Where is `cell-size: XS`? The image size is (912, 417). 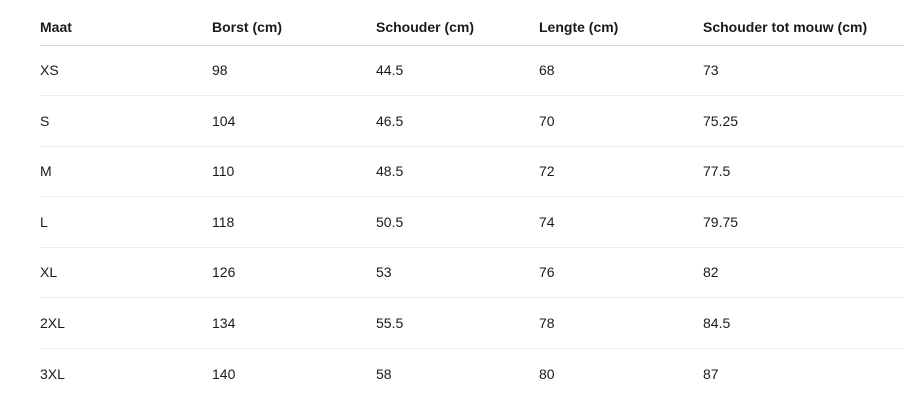 cell-size: XS is located at coordinates (126, 70).